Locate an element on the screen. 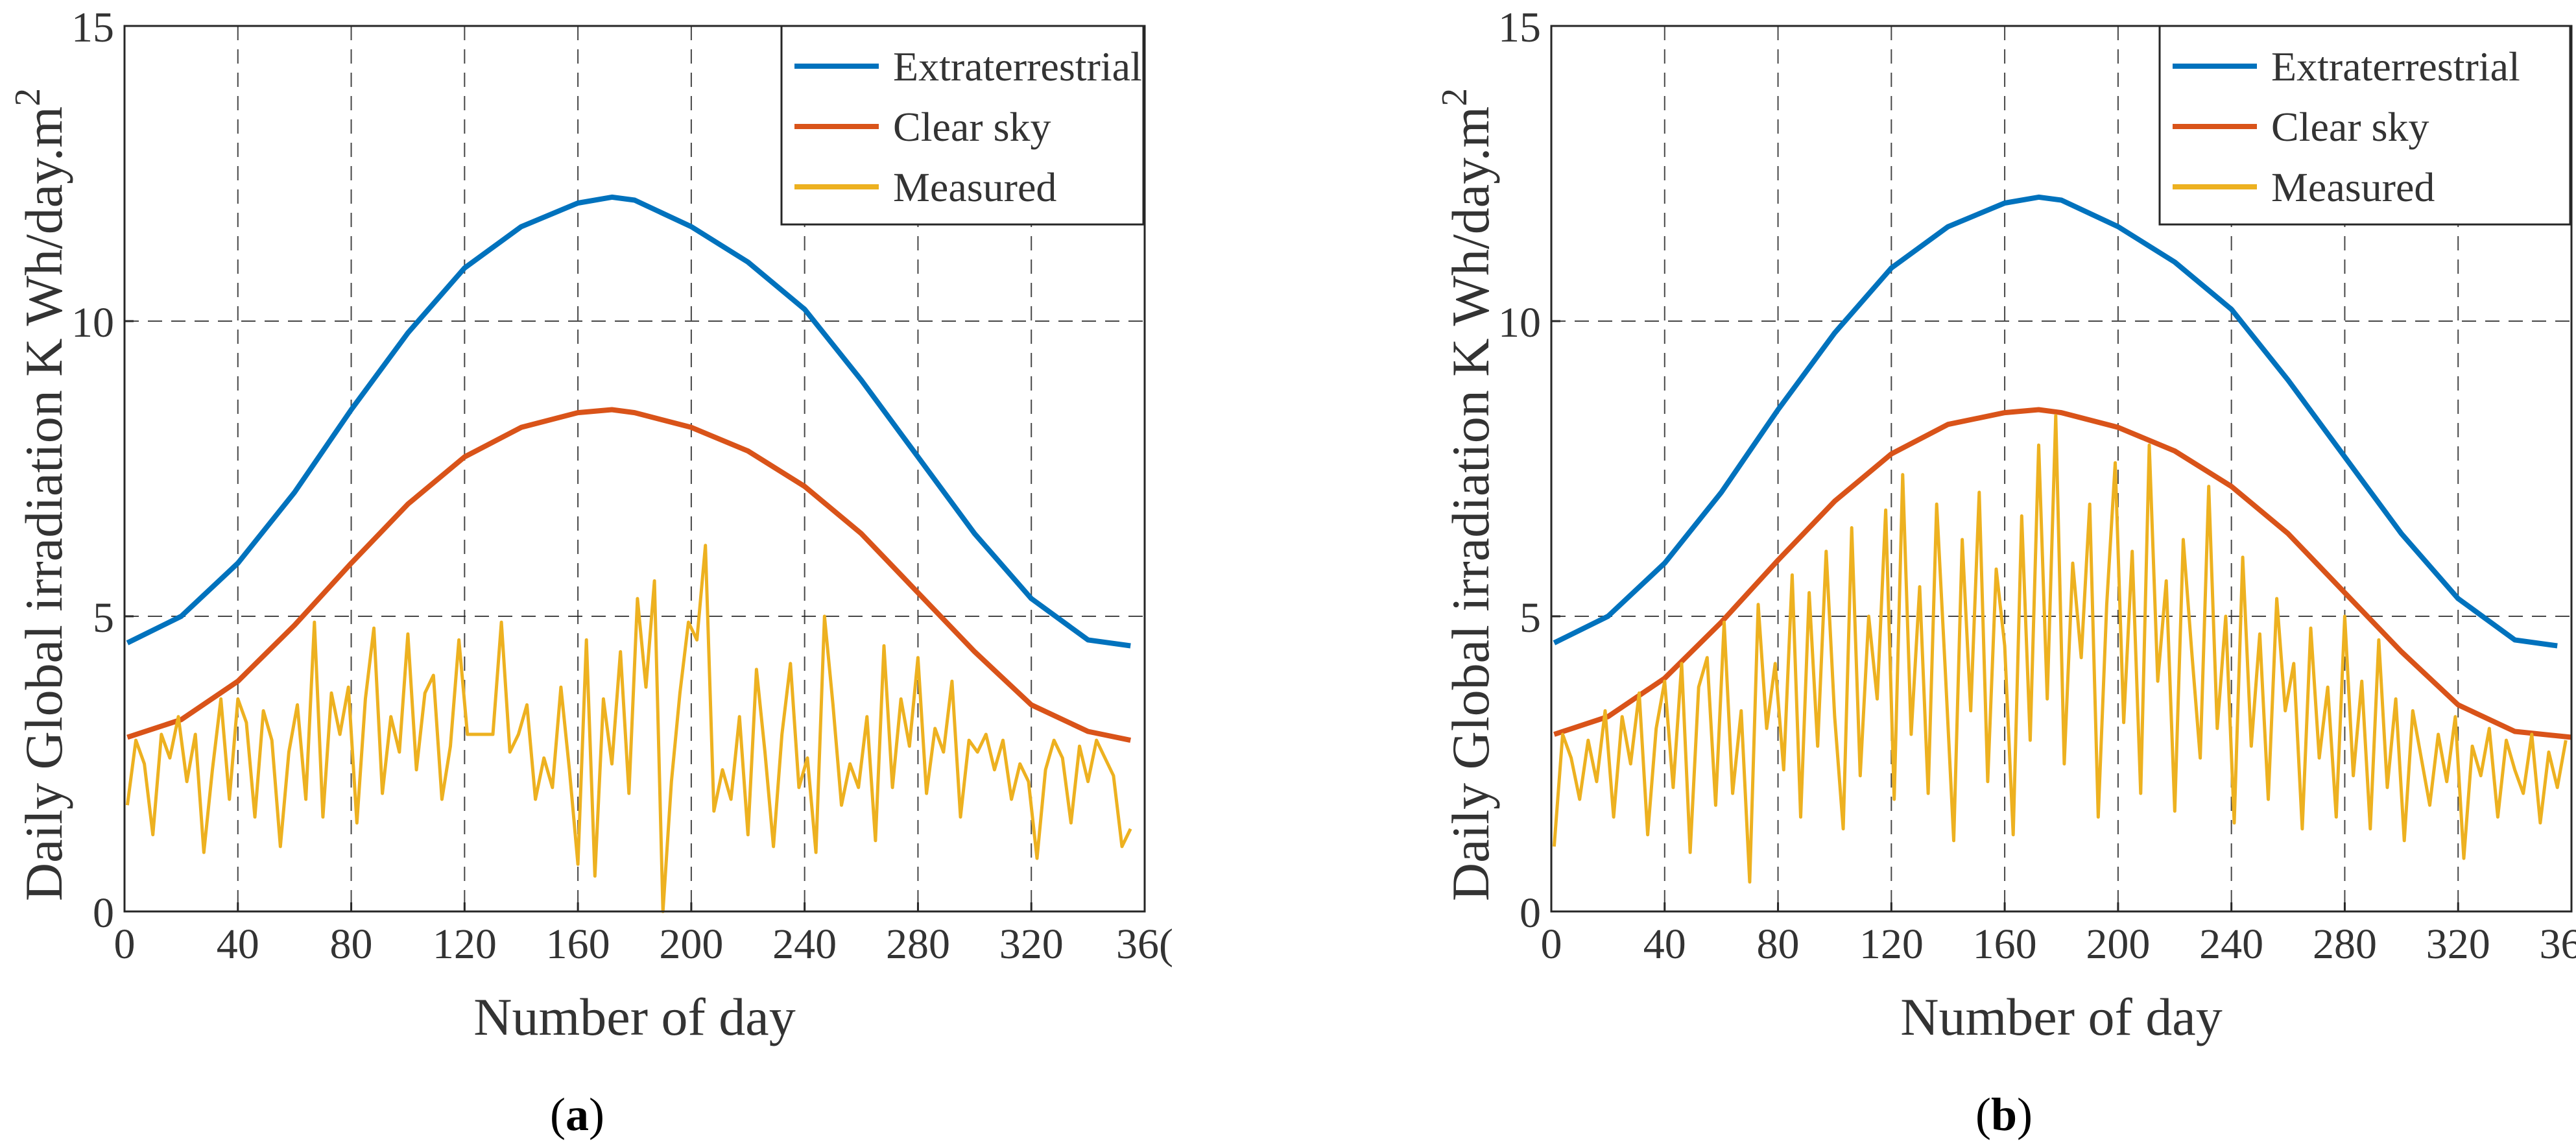 The image size is (2576, 1145). chart-b-xtick-label: 360 is located at coordinates (2558, 944).